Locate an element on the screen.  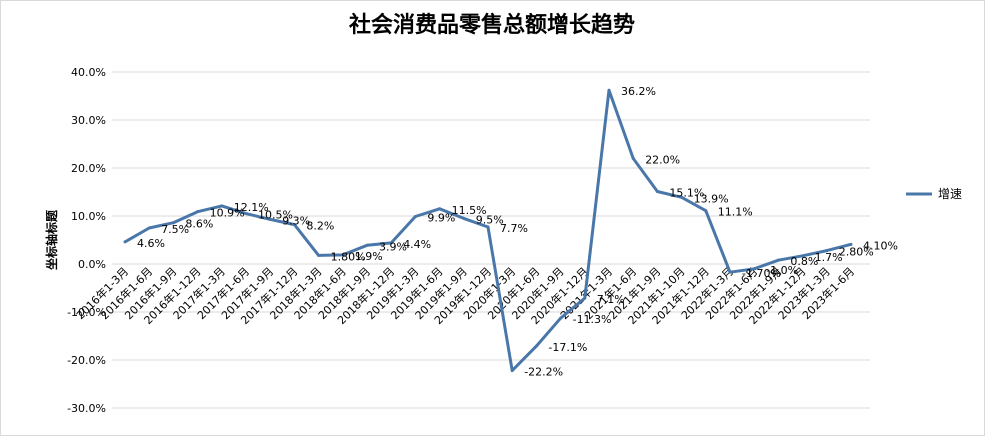
data-label: 36.2% is located at coordinates (638, 91).